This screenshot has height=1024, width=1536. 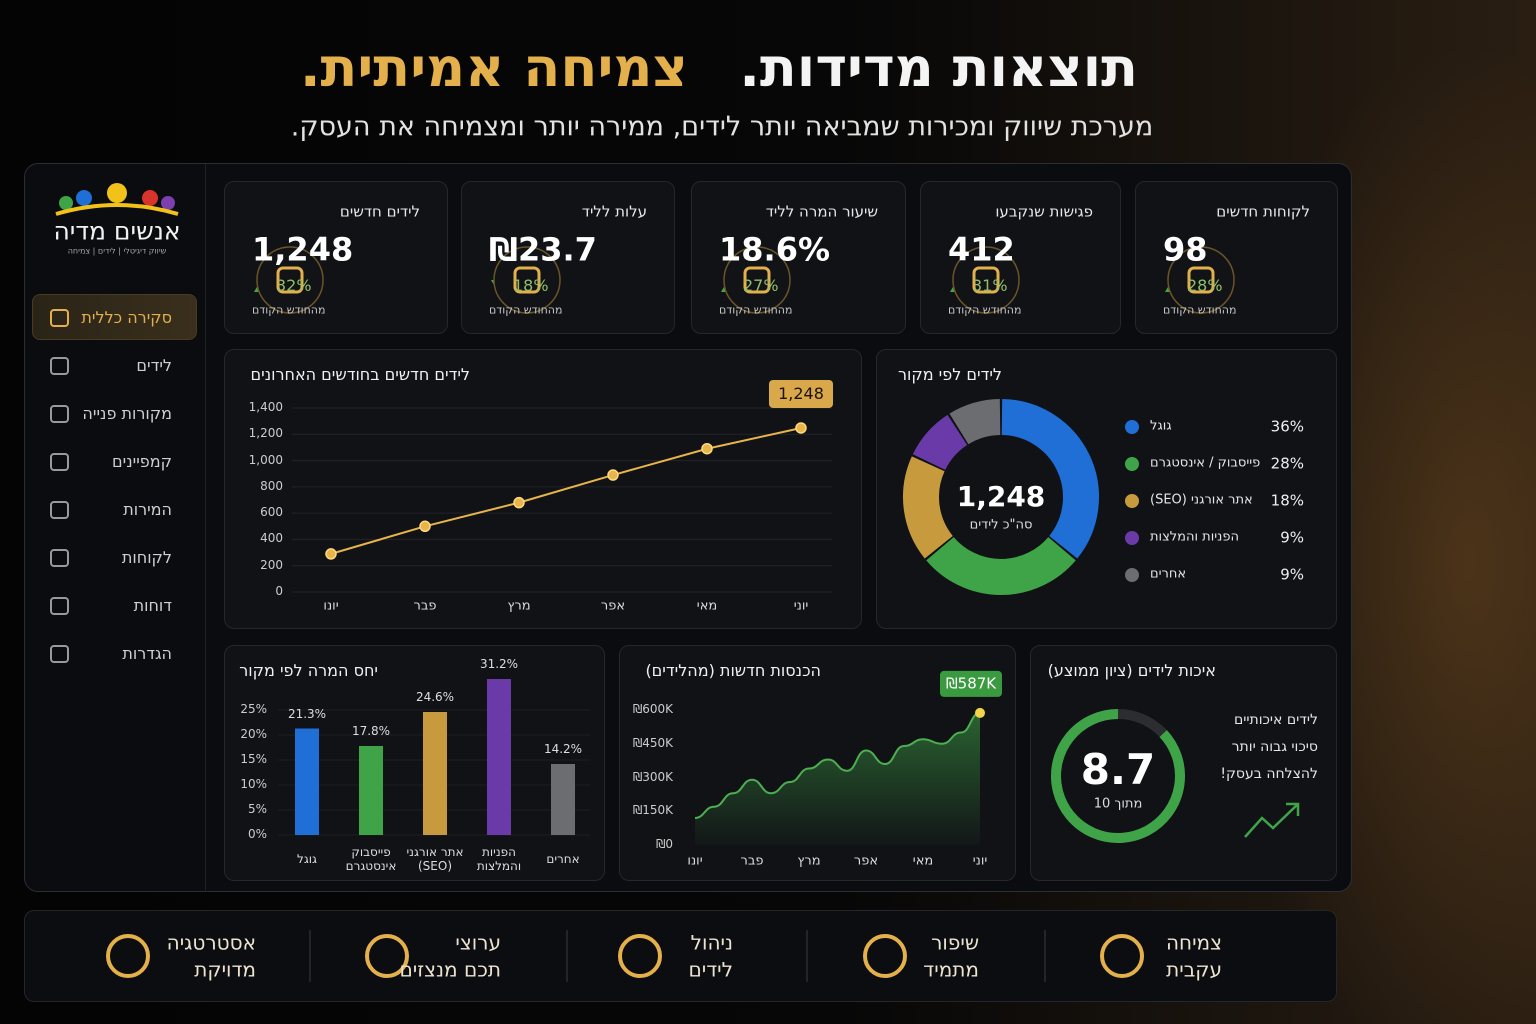 What do you see at coordinates (949, 374) in the screenshot?
I see `chart-title: לידים לפי מקור` at bounding box center [949, 374].